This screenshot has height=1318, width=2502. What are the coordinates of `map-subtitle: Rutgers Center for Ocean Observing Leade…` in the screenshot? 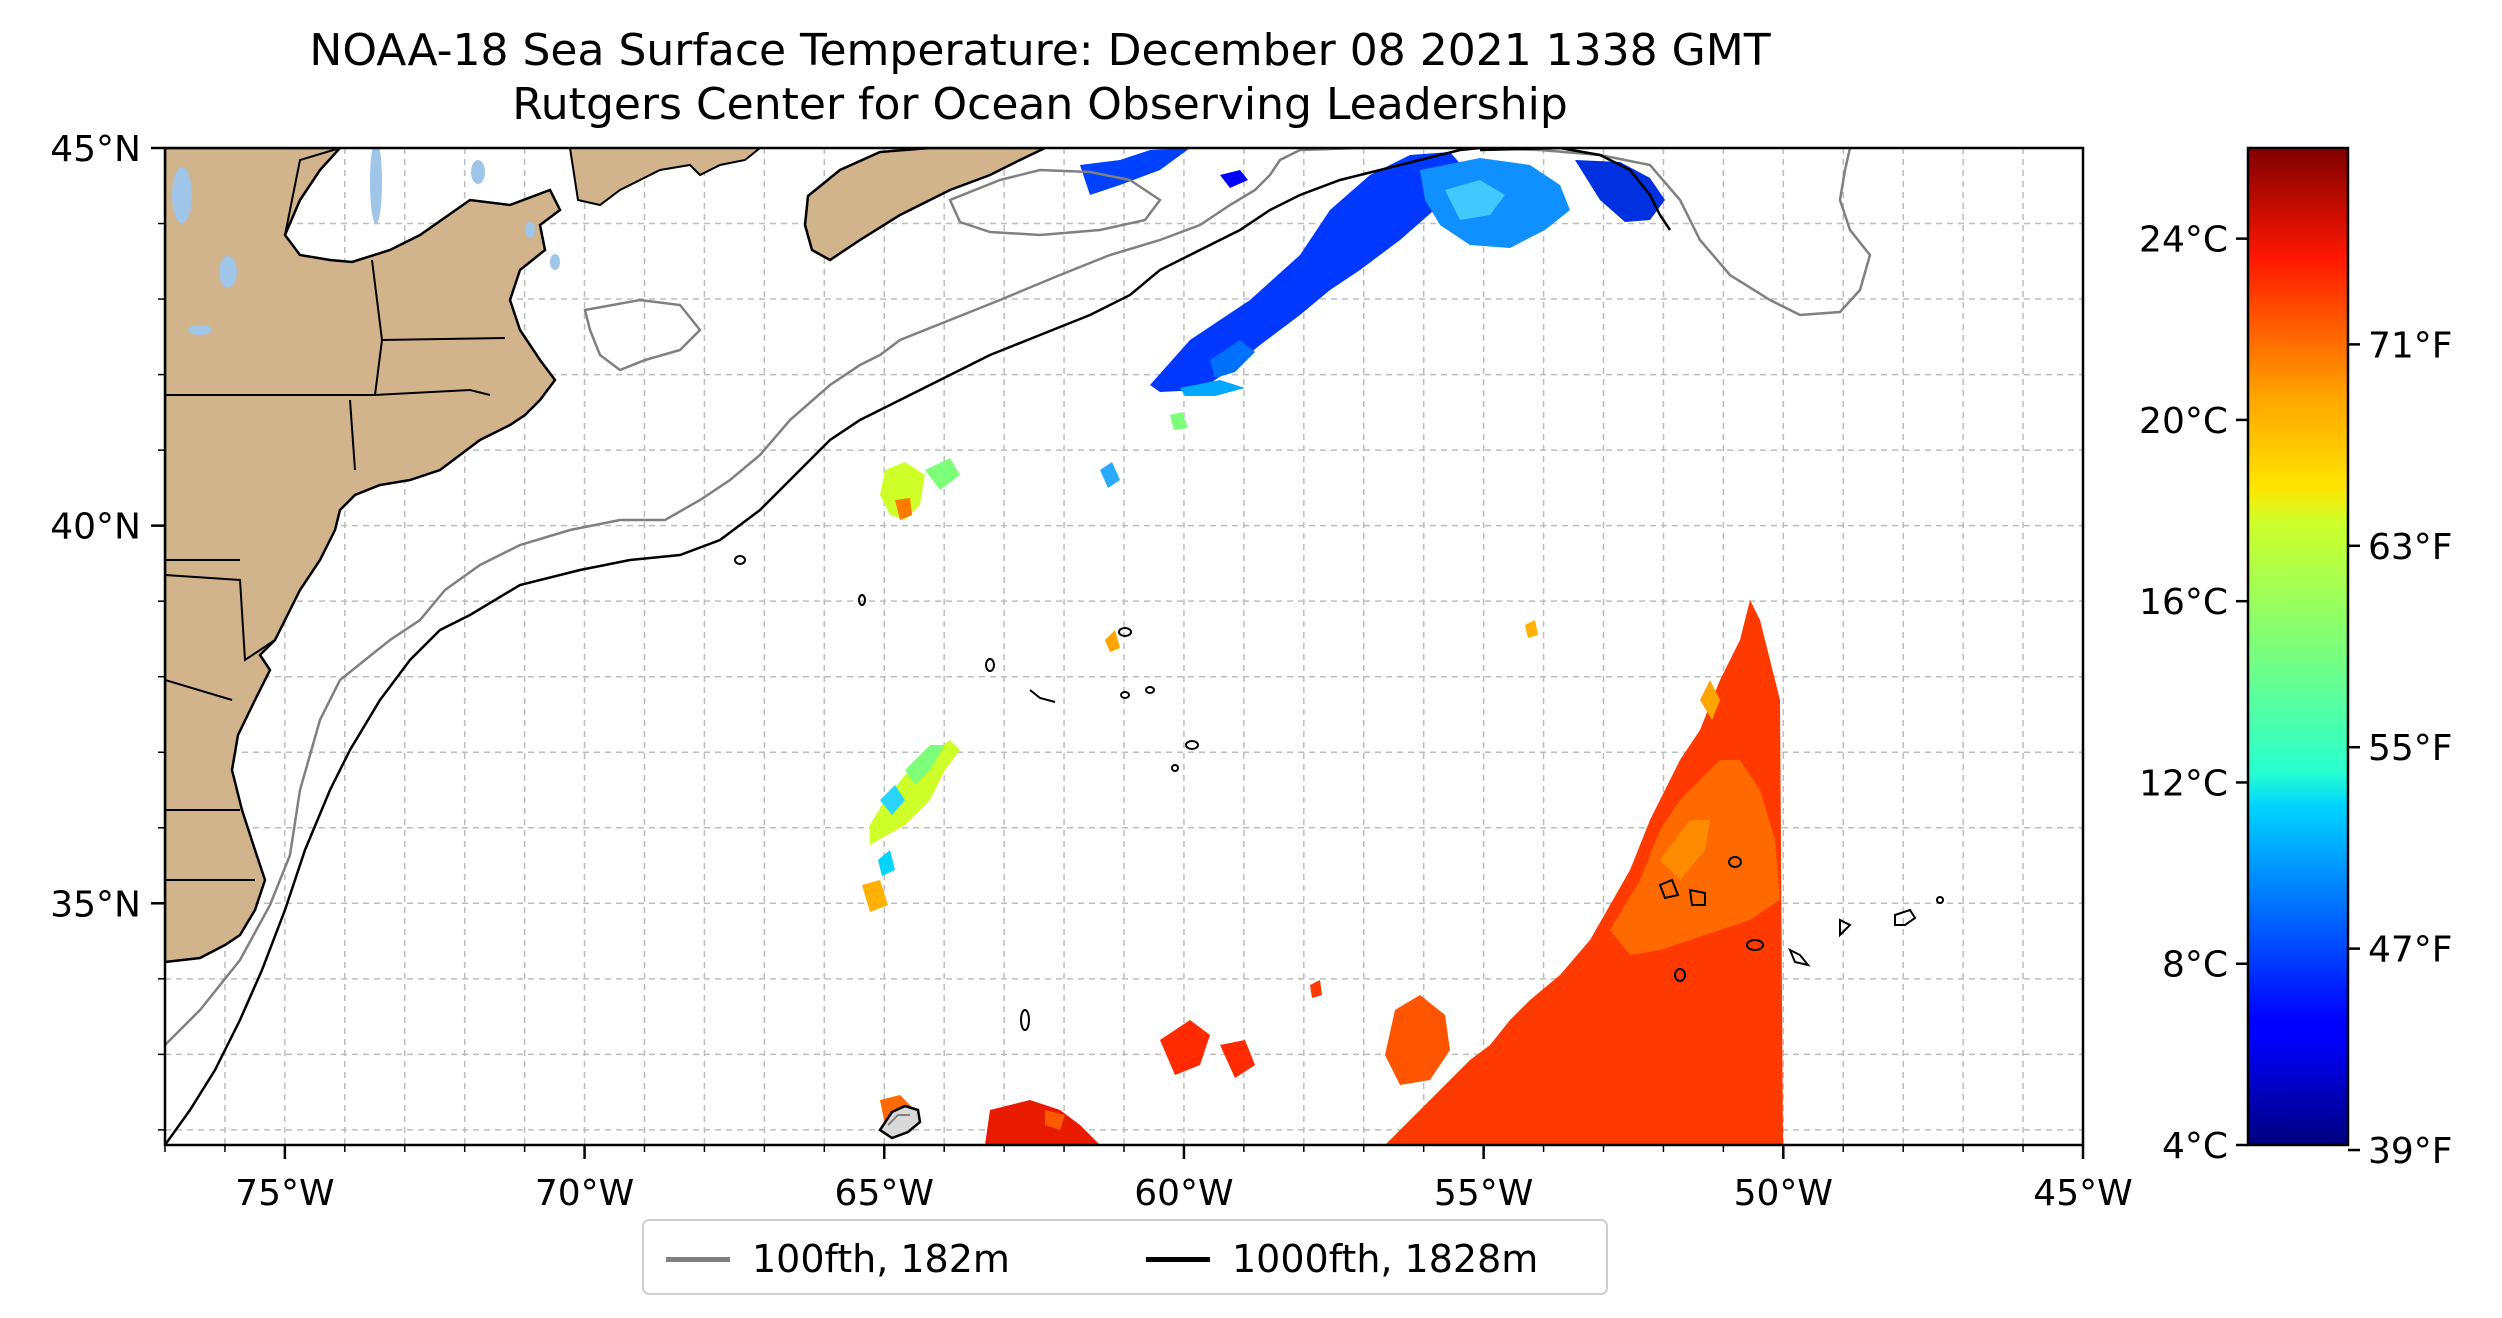 It's located at (1040, 104).